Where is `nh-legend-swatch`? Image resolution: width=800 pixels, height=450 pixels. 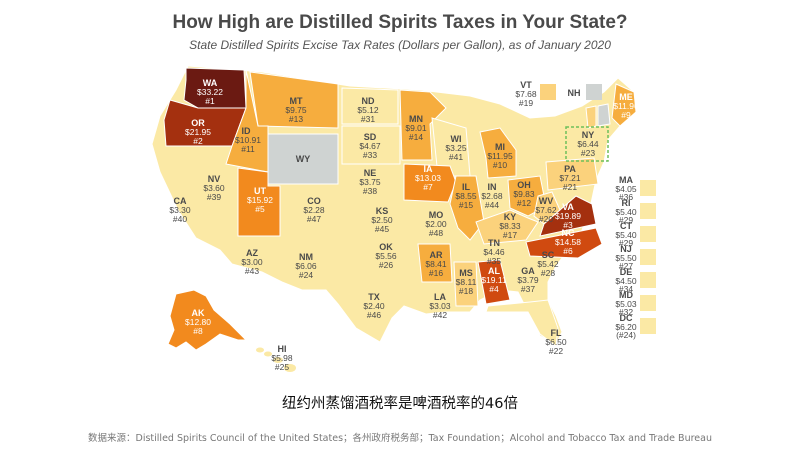
nh-legend-swatch is located at coordinates (594, 92).